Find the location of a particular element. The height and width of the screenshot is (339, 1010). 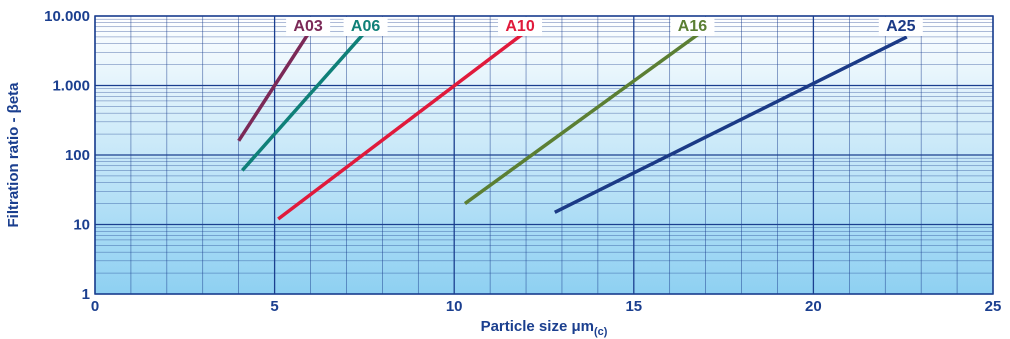

series-label-a06: A06 is located at coordinates (365, 26).